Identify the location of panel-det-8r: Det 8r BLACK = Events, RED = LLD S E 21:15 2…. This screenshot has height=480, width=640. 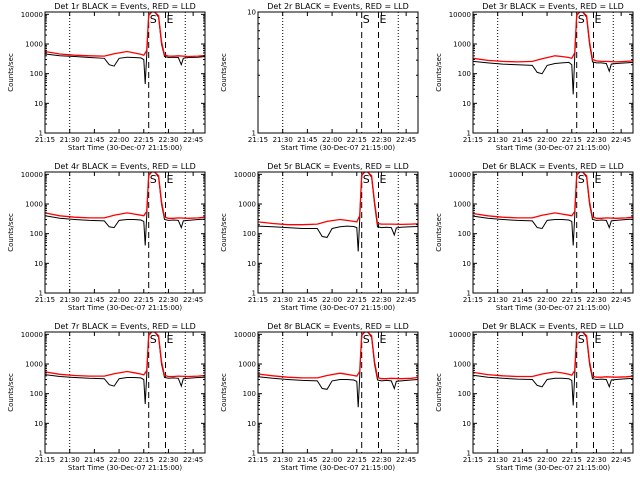
(319, 397).